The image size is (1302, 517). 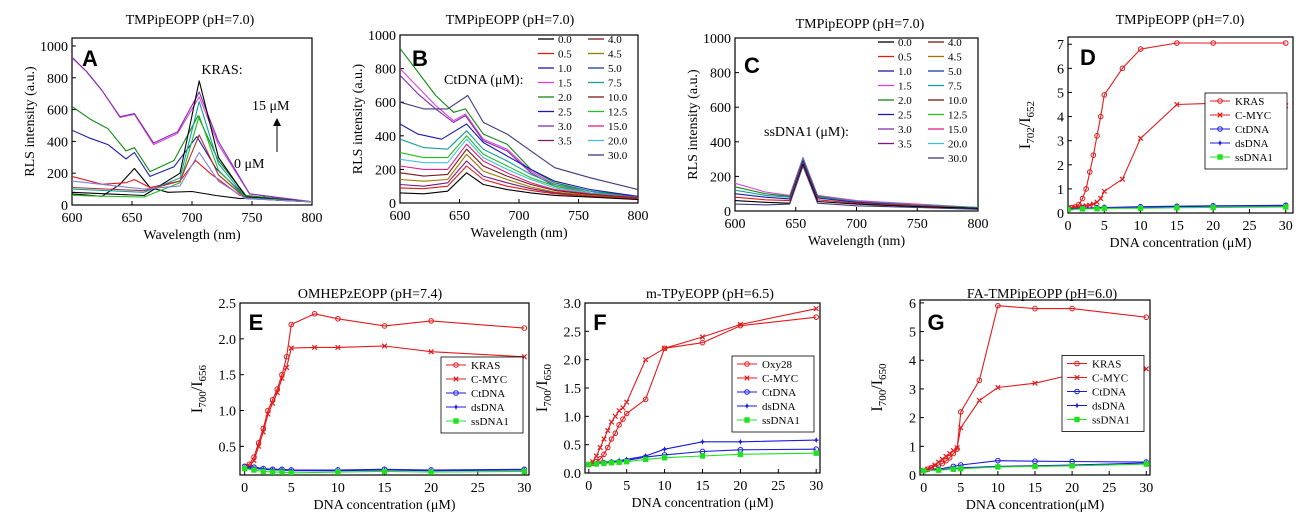 What do you see at coordinates (385, 137) in the screenshot?
I see `y-tick-label: 400` at bounding box center [385, 137].